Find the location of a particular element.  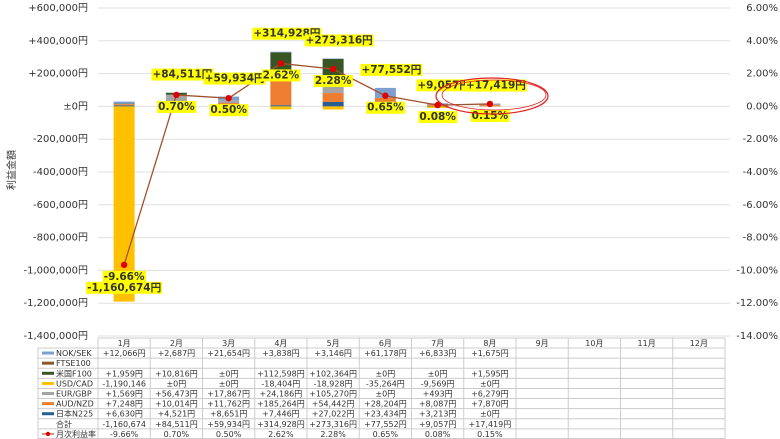

x-tick-label: 8月 is located at coordinates (489, 343).